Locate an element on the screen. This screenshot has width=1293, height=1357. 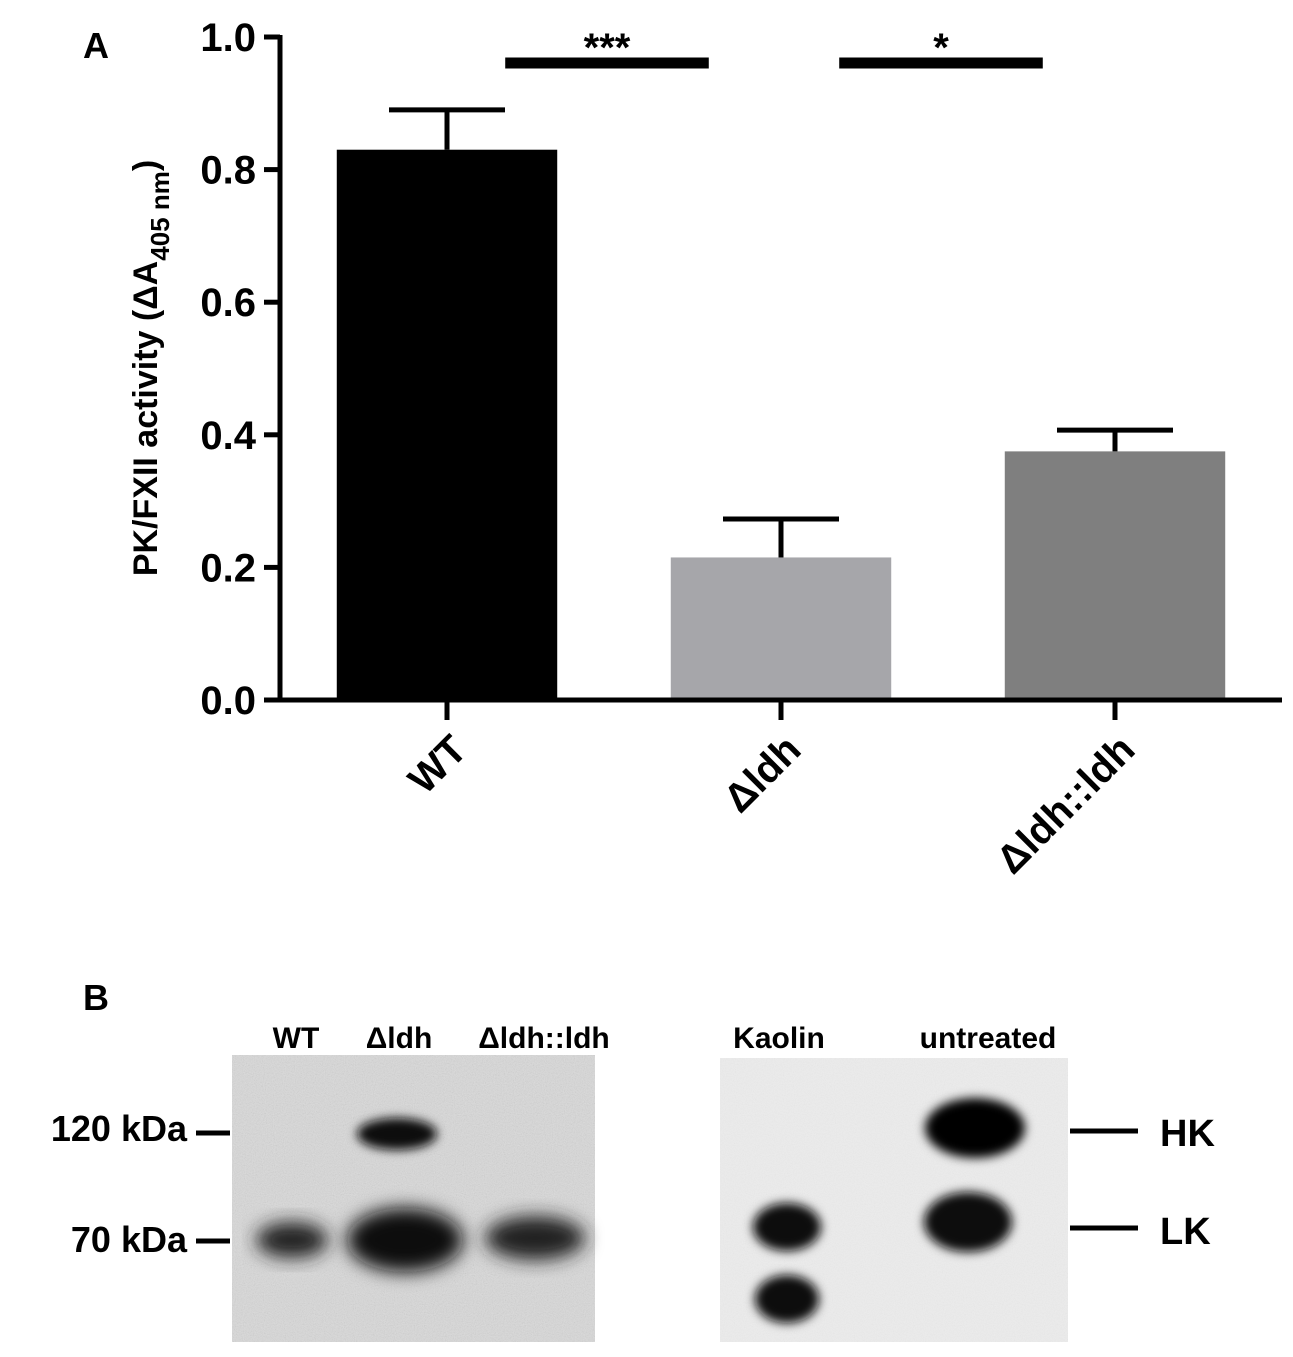
y-ticks-group: 0.0 0.2 0.4 0.6 0.8 1.0 is located at coordinates (240, 369).